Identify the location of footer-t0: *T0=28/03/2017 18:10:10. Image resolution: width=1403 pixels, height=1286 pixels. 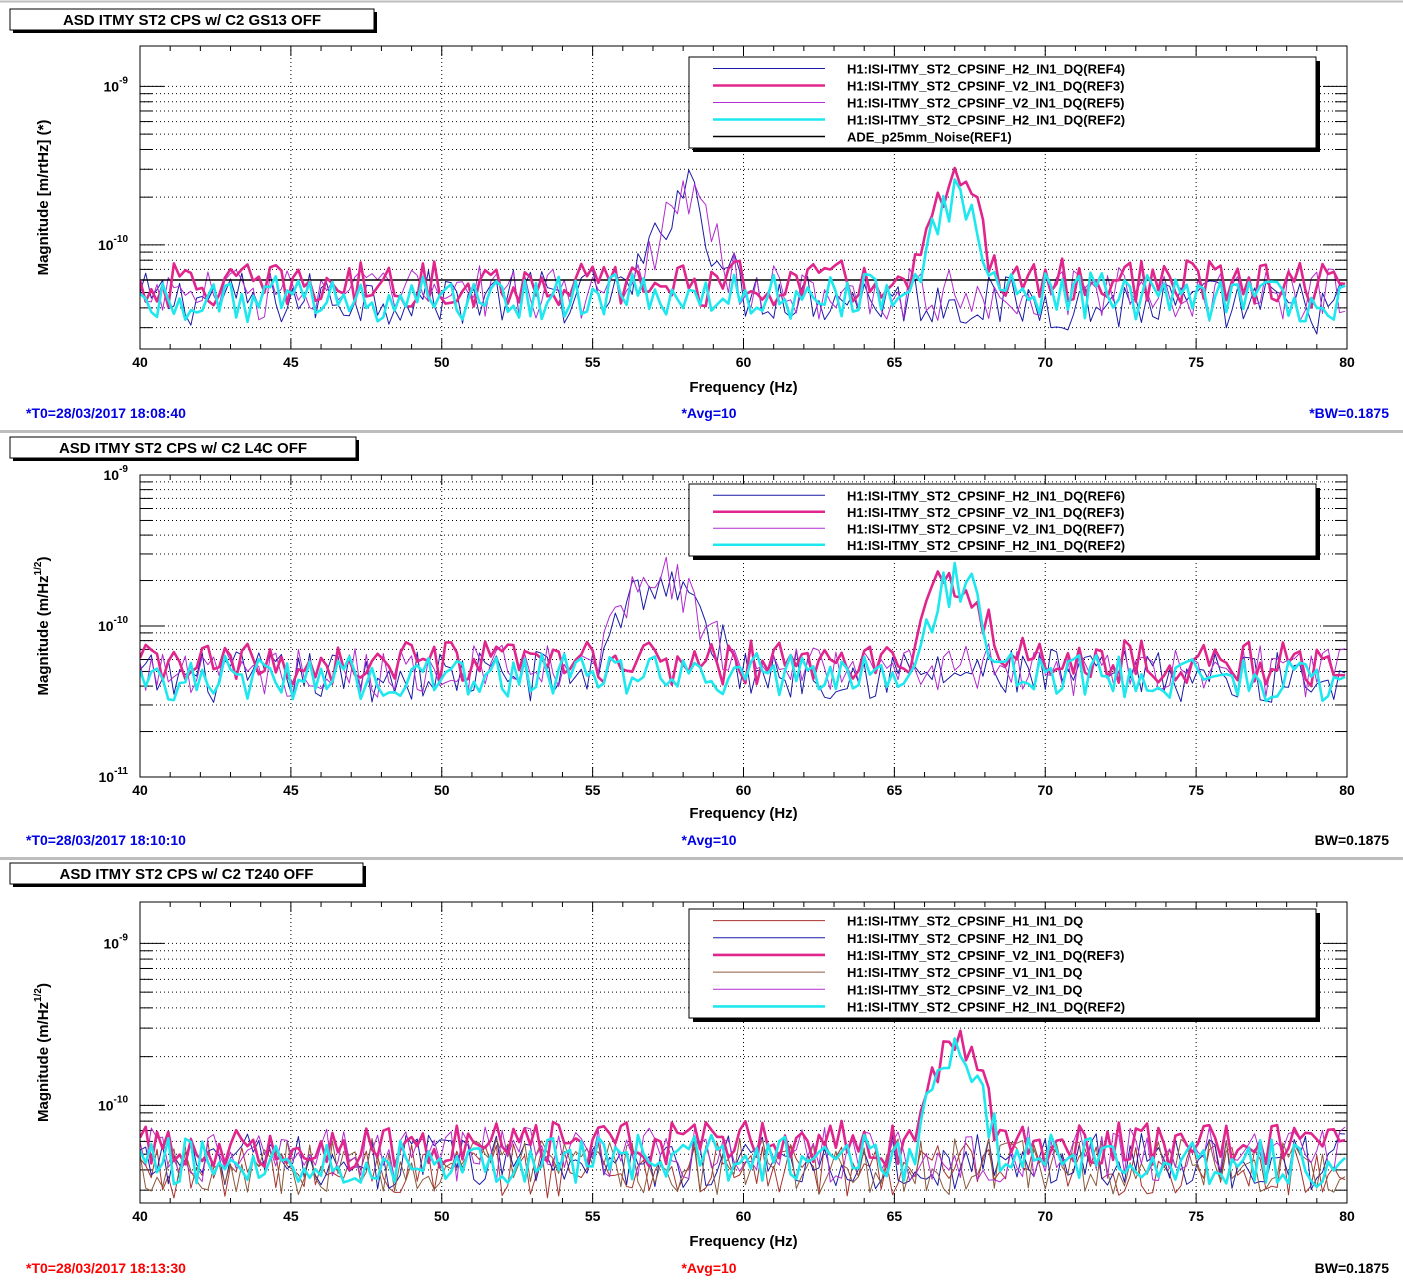
(106, 840).